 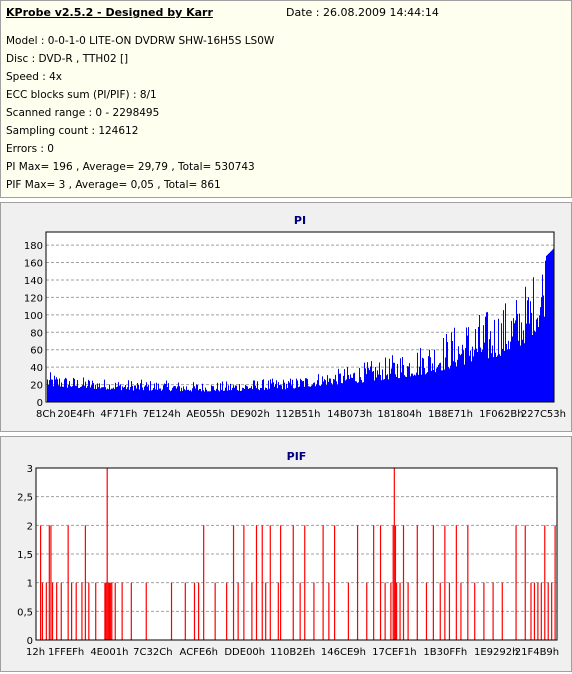 I want to click on info-pif-summary: PIF Max= 3 , Average= 0,05 , Total= 861, so click(x=113, y=185).